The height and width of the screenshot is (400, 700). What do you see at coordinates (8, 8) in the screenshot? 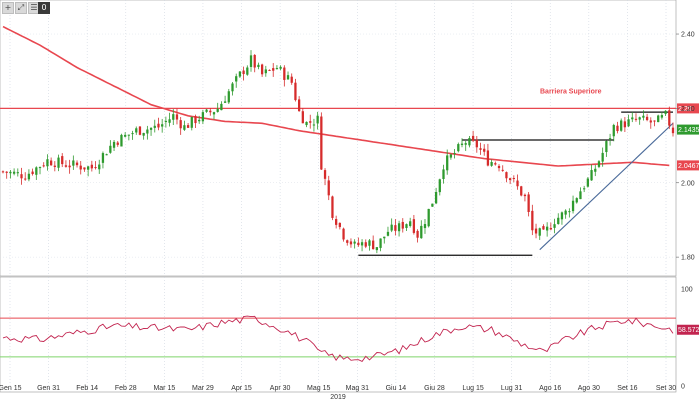
I see `crosshair-icon: +` at bounding box center [8, 8].